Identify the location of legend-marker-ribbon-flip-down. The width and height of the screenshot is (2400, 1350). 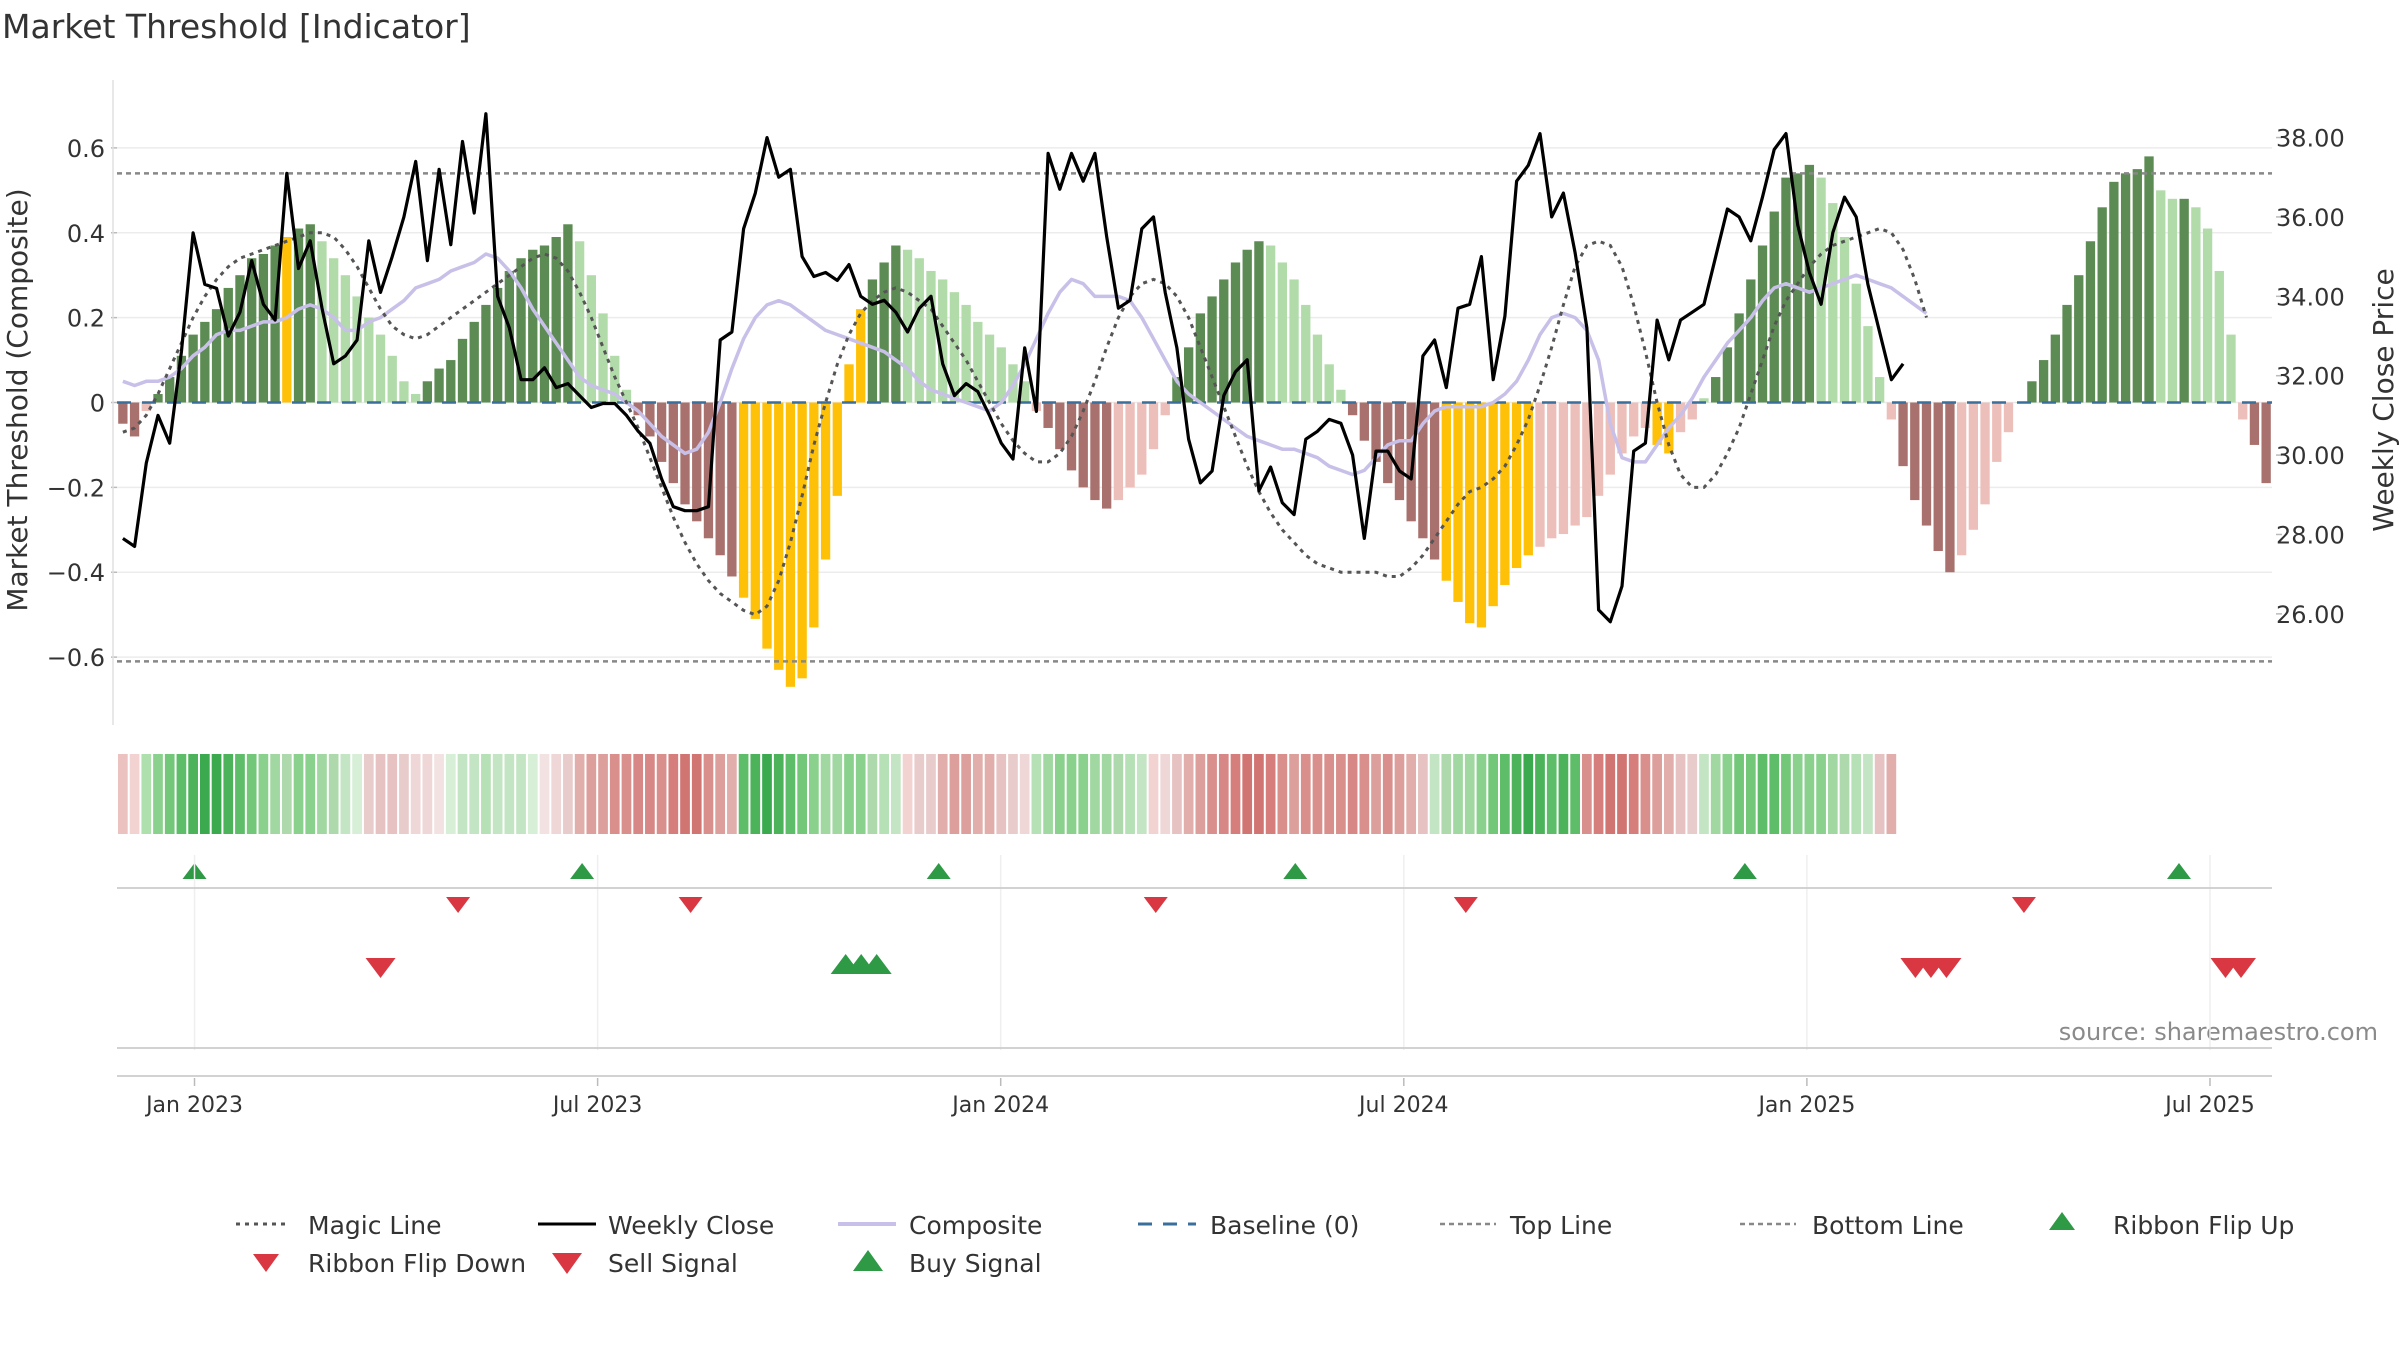
(266, 1263).